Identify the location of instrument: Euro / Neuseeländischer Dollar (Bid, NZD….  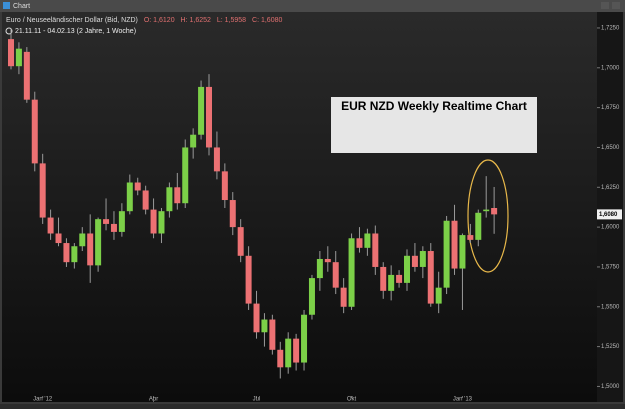
(72, 20).